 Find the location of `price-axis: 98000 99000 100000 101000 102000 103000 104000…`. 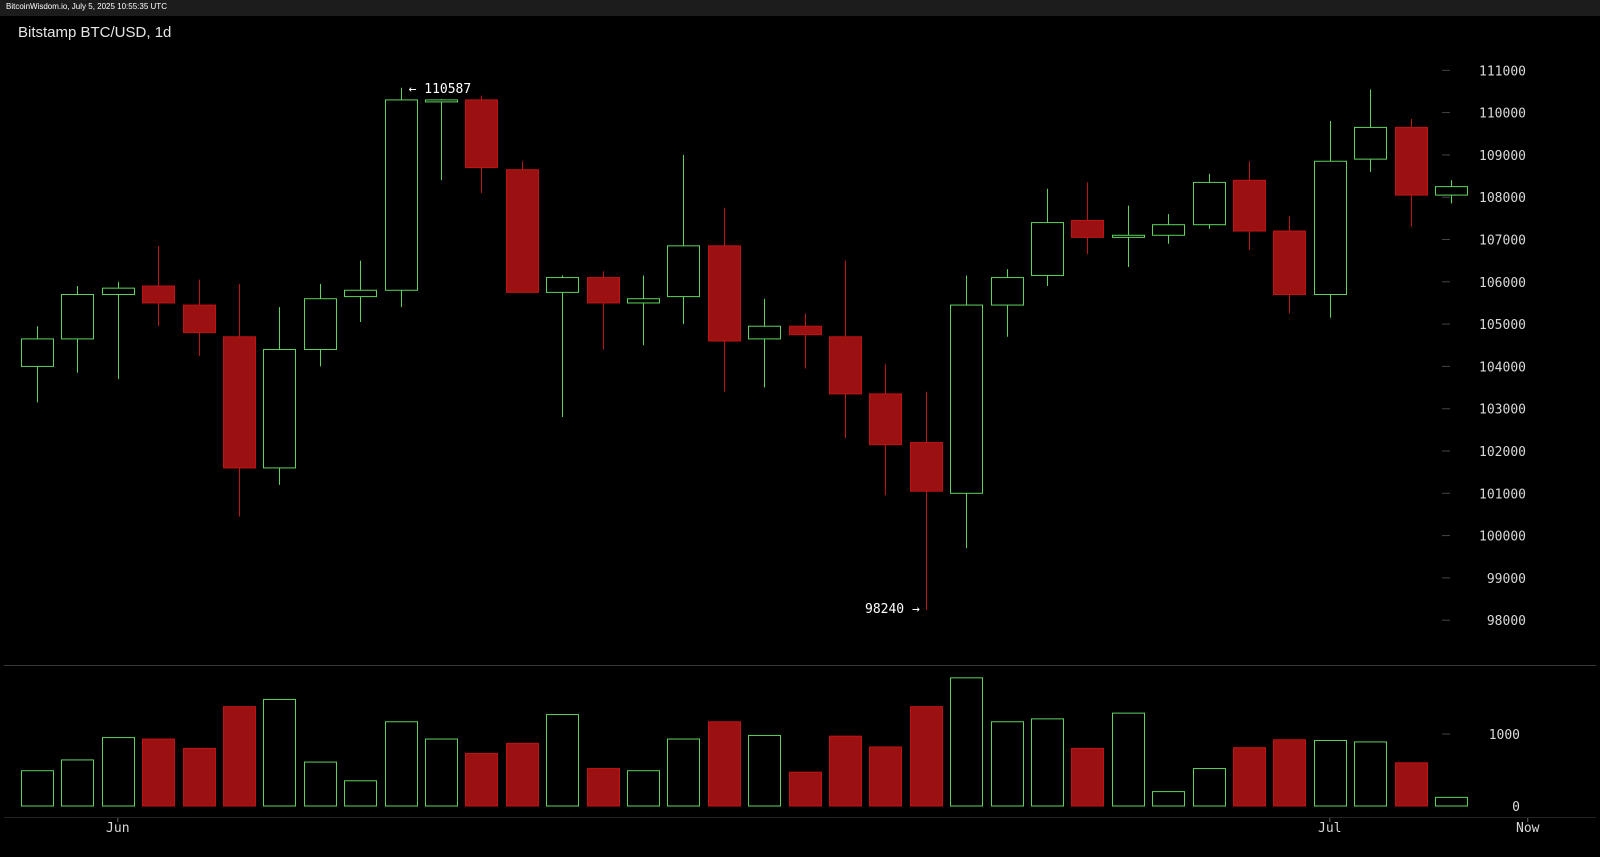

price-axis: 98000 99000 100000 101000 102000 103000 104000… is located at coordinates (1484, 346).